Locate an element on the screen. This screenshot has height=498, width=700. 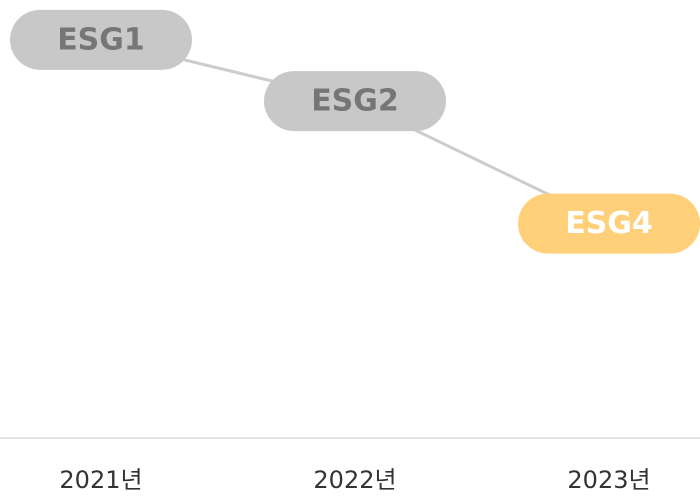
grade-label: ESG4 is located at coordinates (609, 223).